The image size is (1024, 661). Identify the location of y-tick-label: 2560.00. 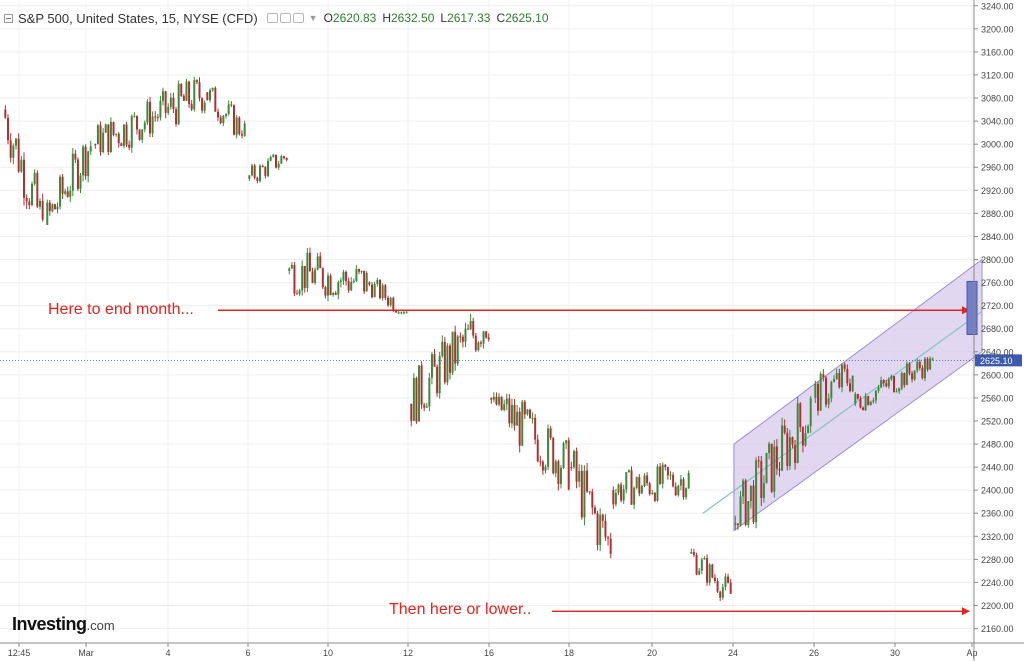
(997, 398).